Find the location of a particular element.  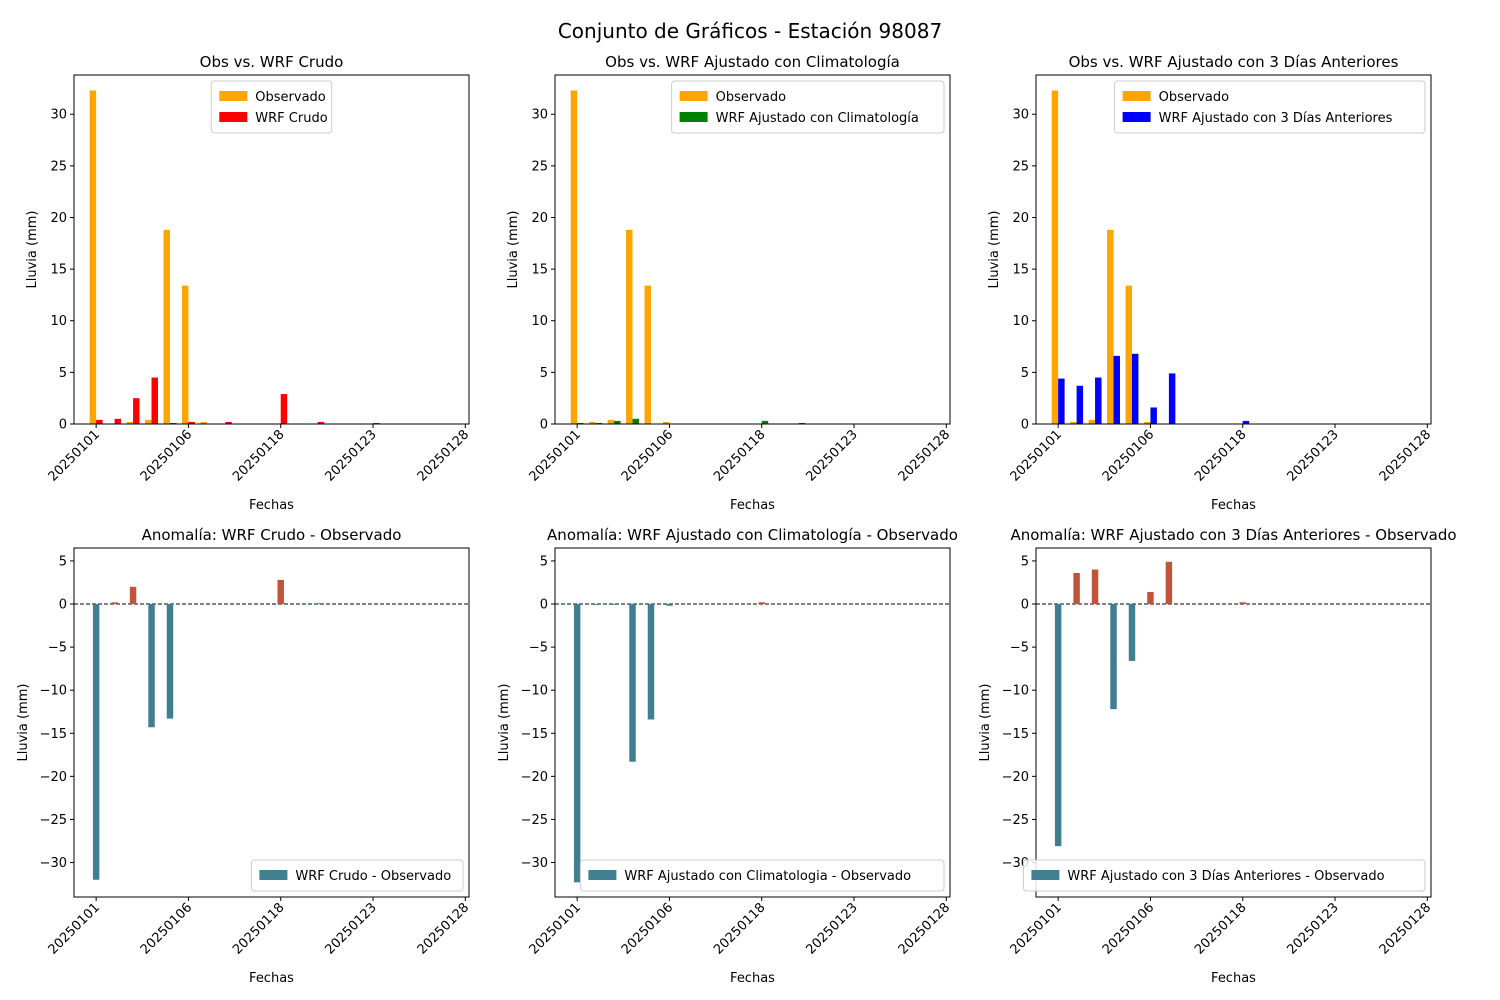

legend-entry: Observado is located at coordinates (290, 97).